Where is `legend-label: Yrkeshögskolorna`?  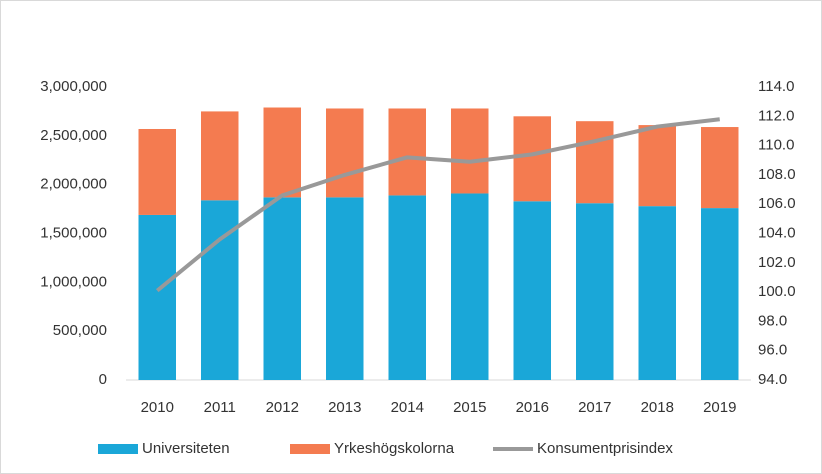 legend-label: Yrkeshögskolorna is located at coordinates (394, 448).